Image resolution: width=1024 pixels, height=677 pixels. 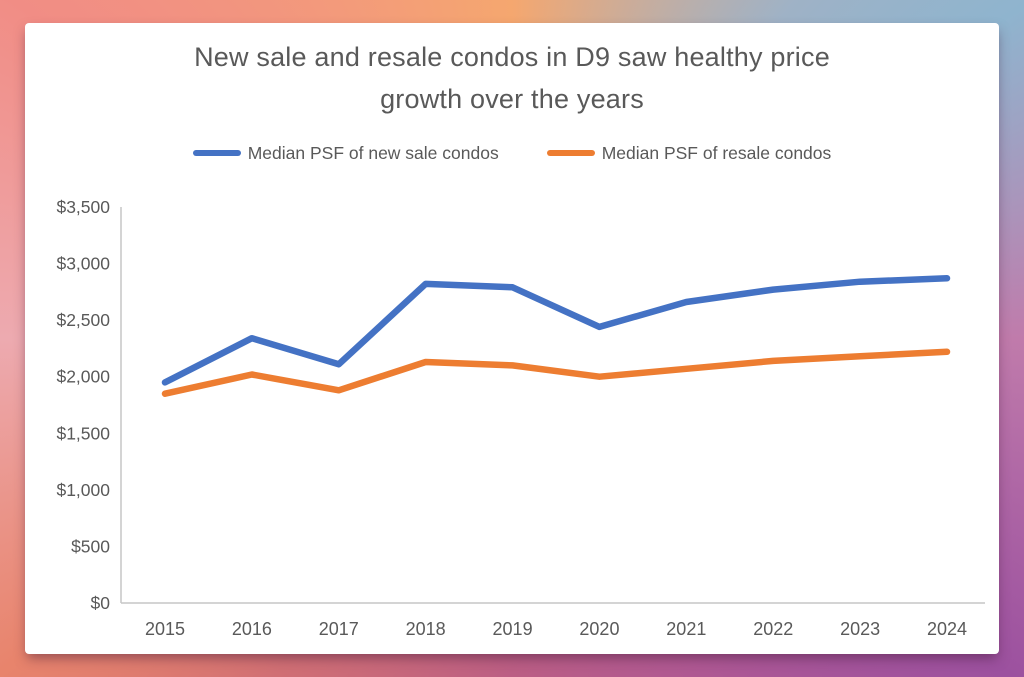 What do you see at coordinates (83, 377) in the screenshot?
I see `y-tick-label: $2,000` at bounding box center [83, 377].